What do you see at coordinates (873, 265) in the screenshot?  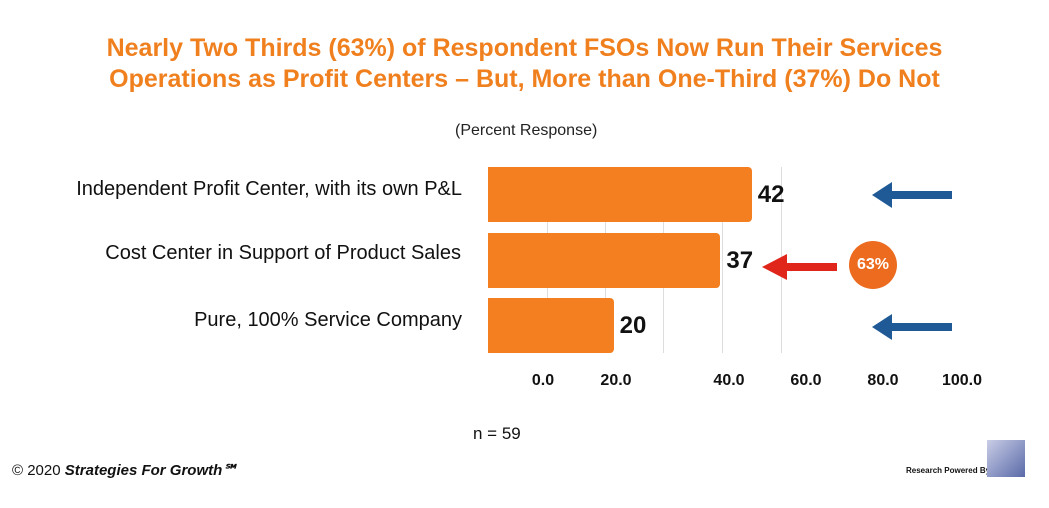 I see `percentage-badge: 63%` at bounding box center [873, 265].